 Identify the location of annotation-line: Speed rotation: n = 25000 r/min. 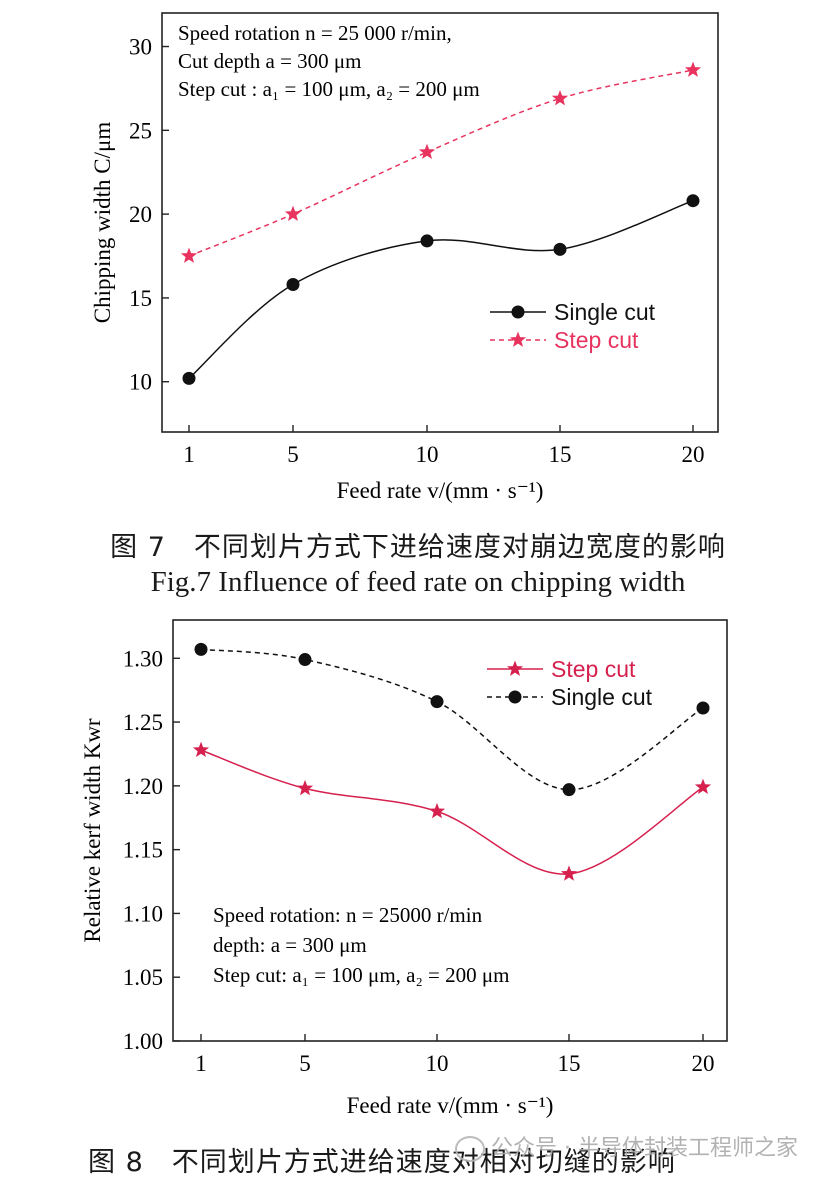
(348, 915).